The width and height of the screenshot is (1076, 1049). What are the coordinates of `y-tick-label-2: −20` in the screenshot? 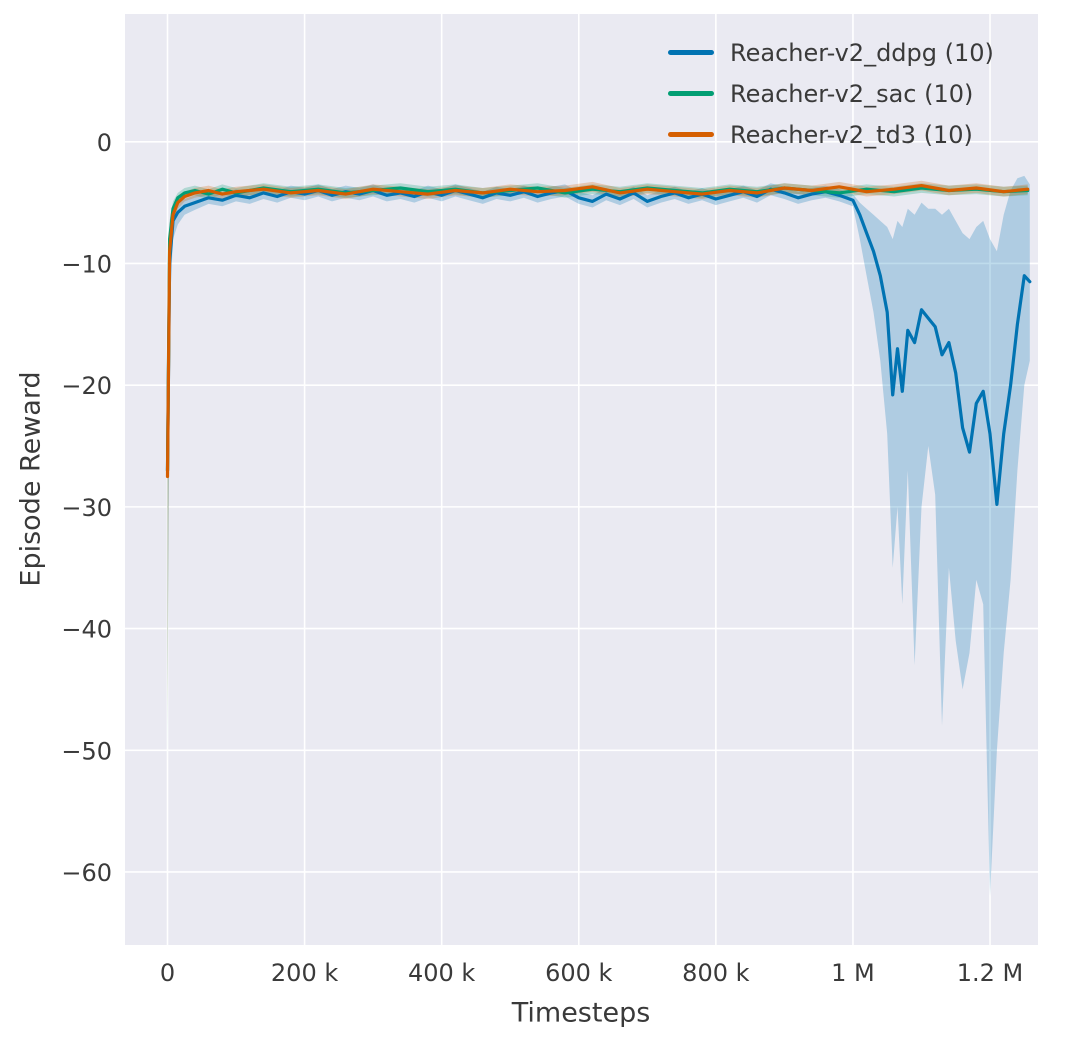 It's located at (86, 386).